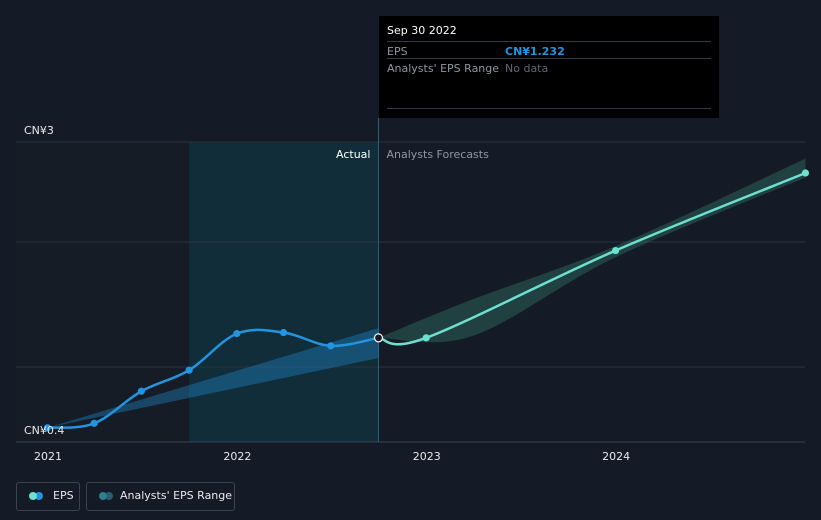 The image size is (821, 520). I want to click on y-label-bottom: CN¥0.4, so click(44, 430).